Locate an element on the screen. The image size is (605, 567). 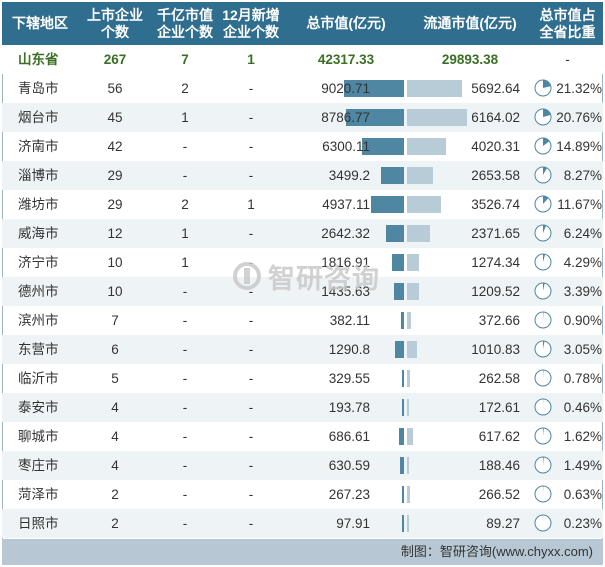
region-name: 枣庄市 is located at coordinates (38, 465).